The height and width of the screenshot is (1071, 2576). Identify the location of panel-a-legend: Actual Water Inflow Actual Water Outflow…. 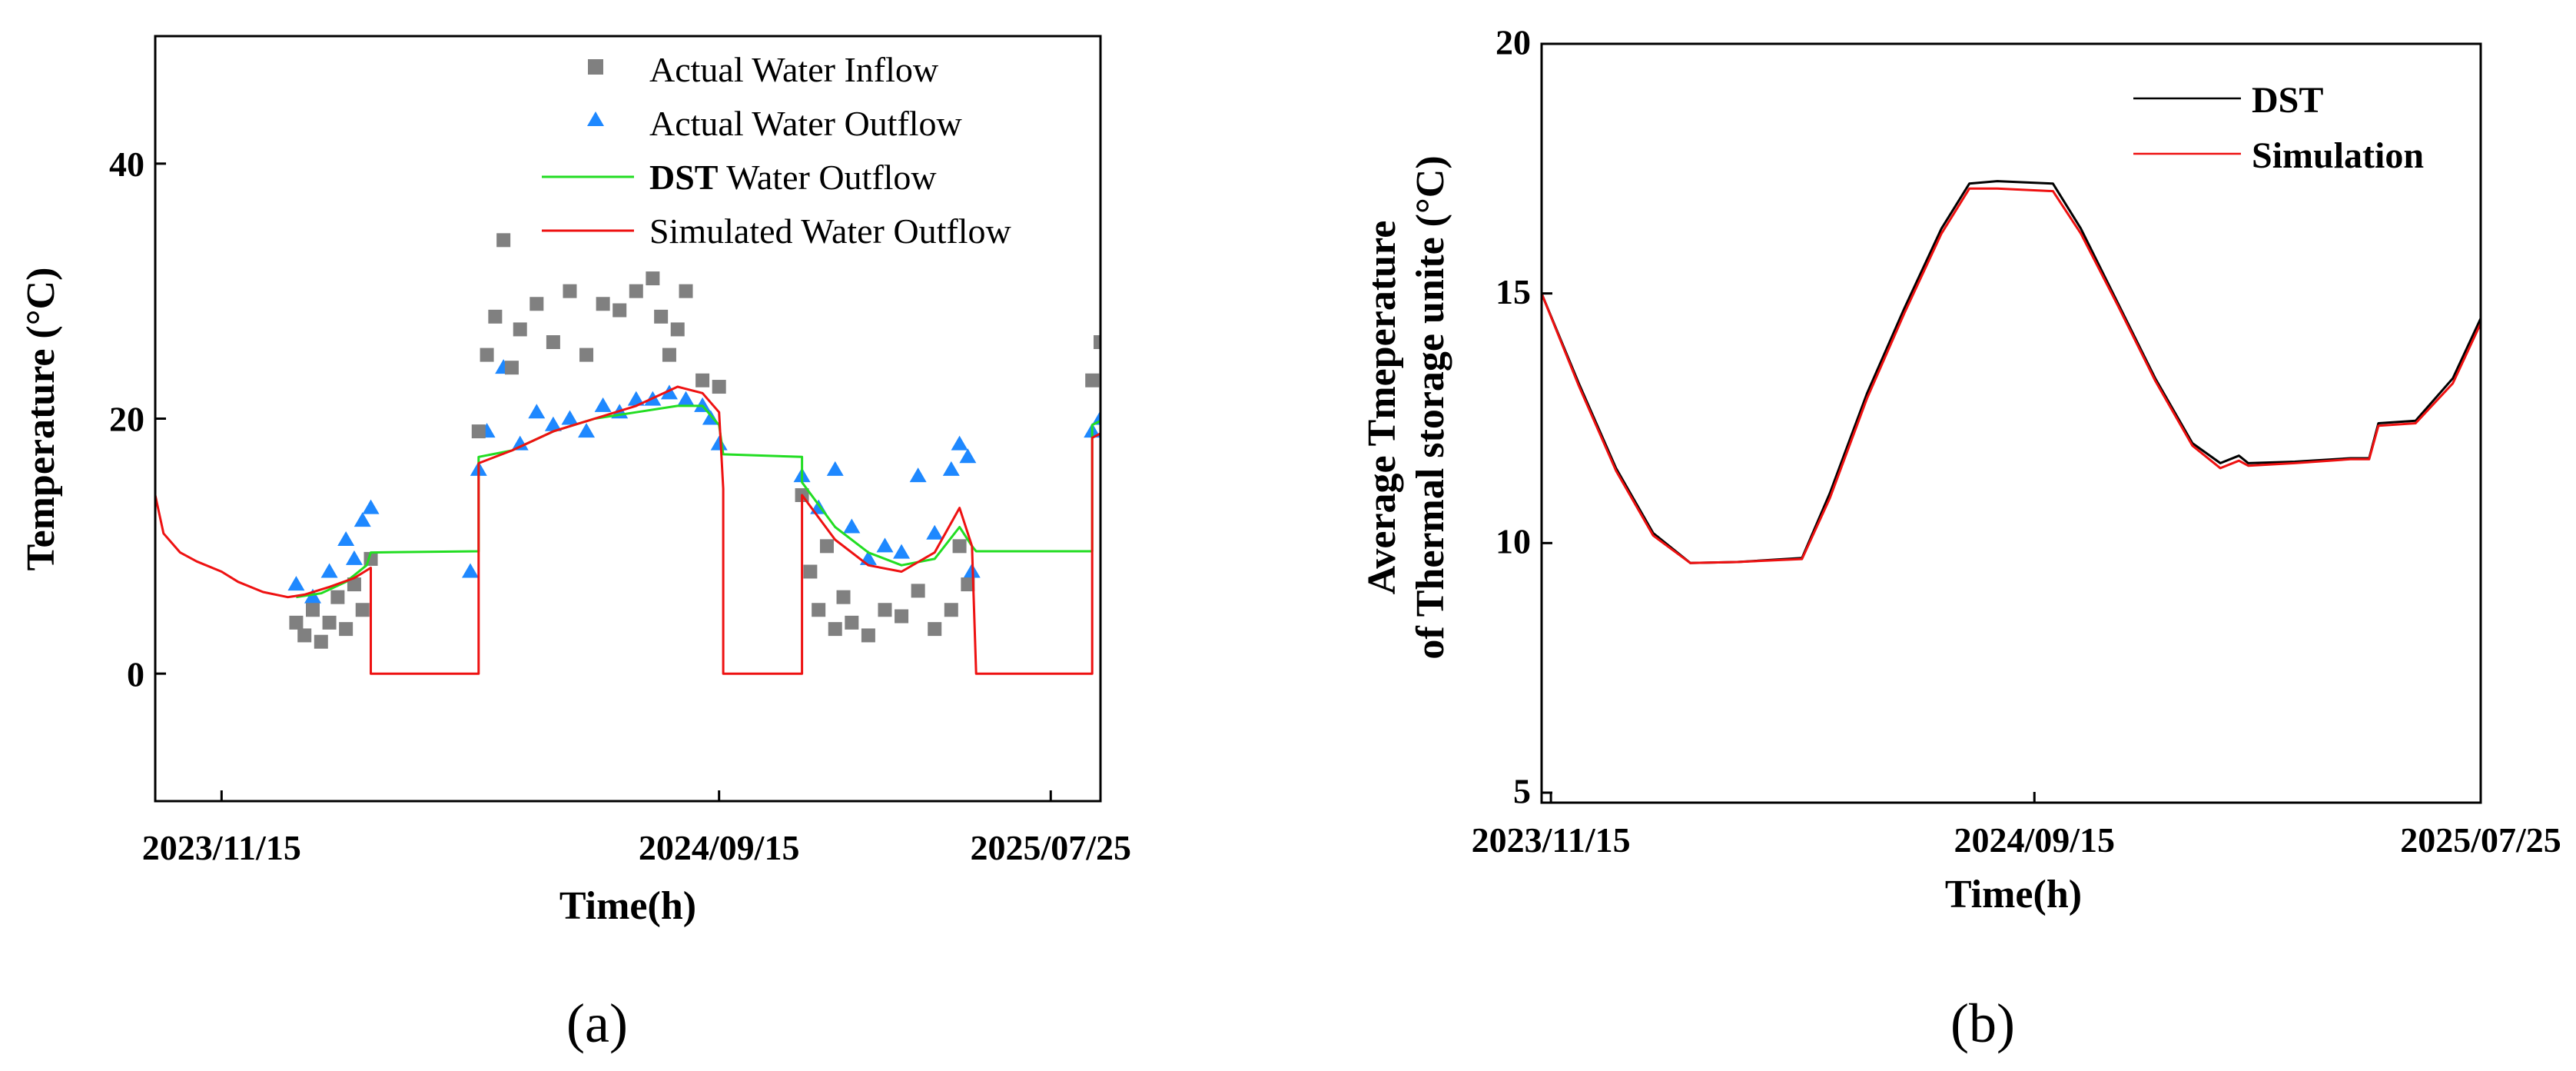
(776, 151).